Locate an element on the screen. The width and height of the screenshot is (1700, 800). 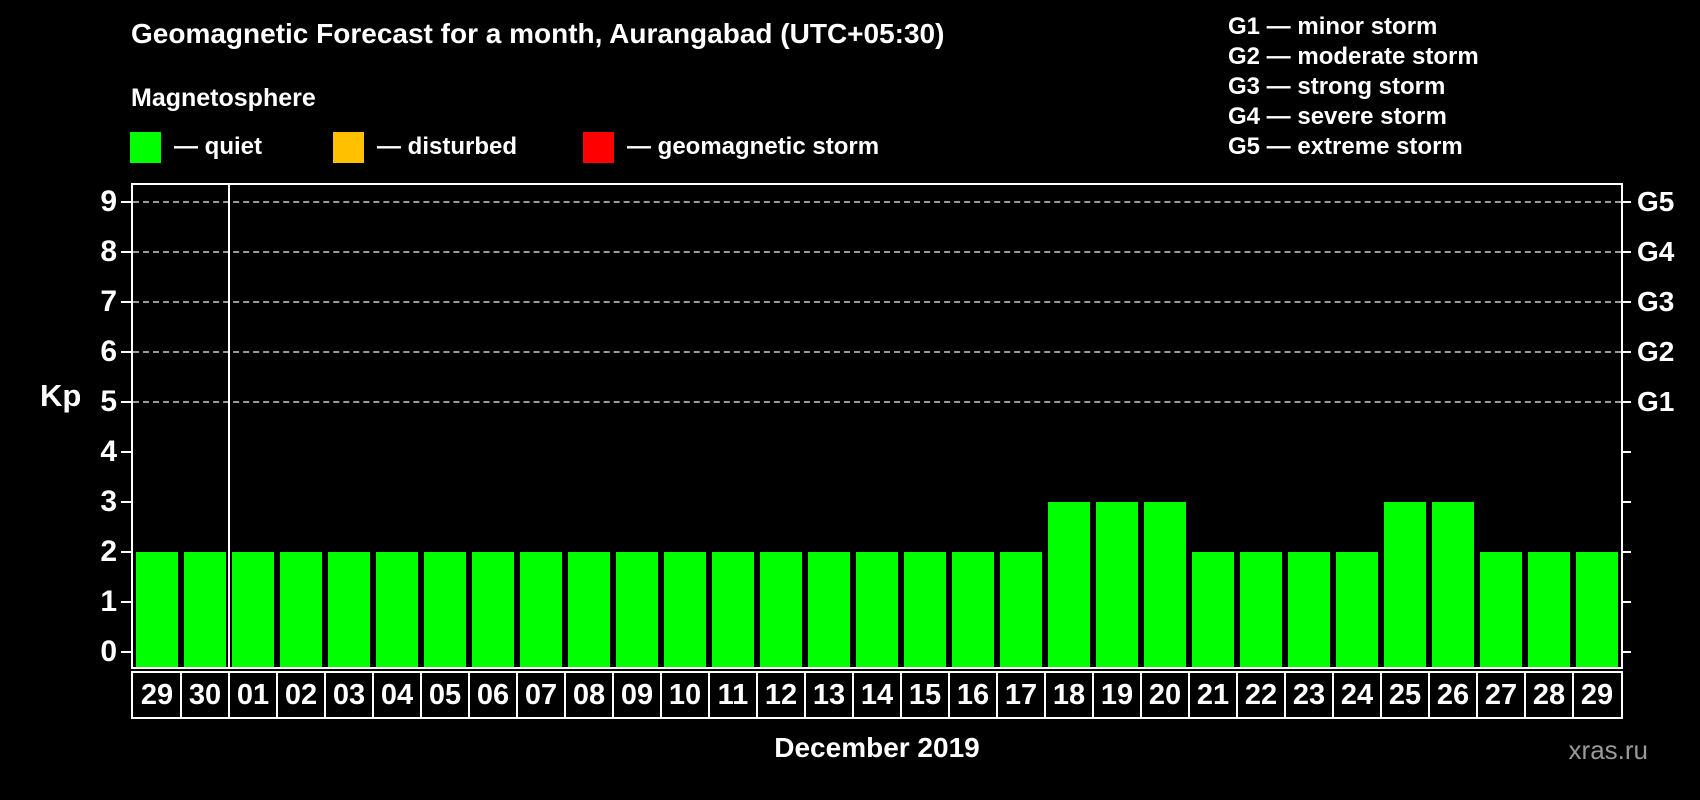
subtitle-magnetosphere: Magnetosphere is located at coordinates (223, 98).